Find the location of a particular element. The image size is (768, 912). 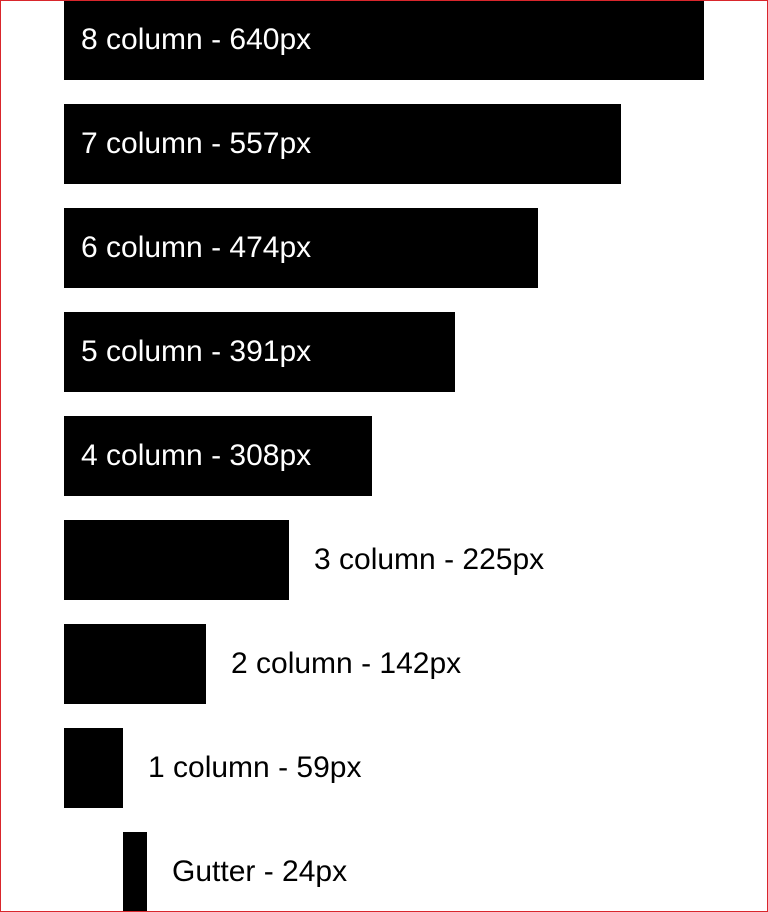

column-label: Gutter - 24px is located at coordinates (260, 871).